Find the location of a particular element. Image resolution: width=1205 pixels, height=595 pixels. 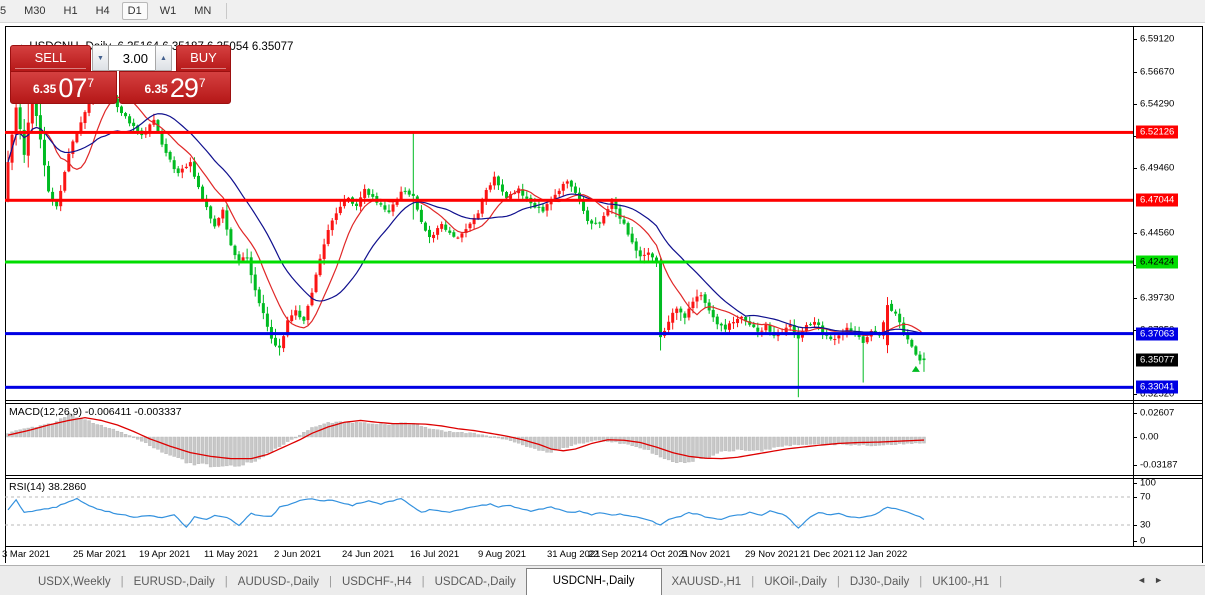

chart-tab-eurusd-daily: EURUSD-,Daily is located at coordinates (174, 582).